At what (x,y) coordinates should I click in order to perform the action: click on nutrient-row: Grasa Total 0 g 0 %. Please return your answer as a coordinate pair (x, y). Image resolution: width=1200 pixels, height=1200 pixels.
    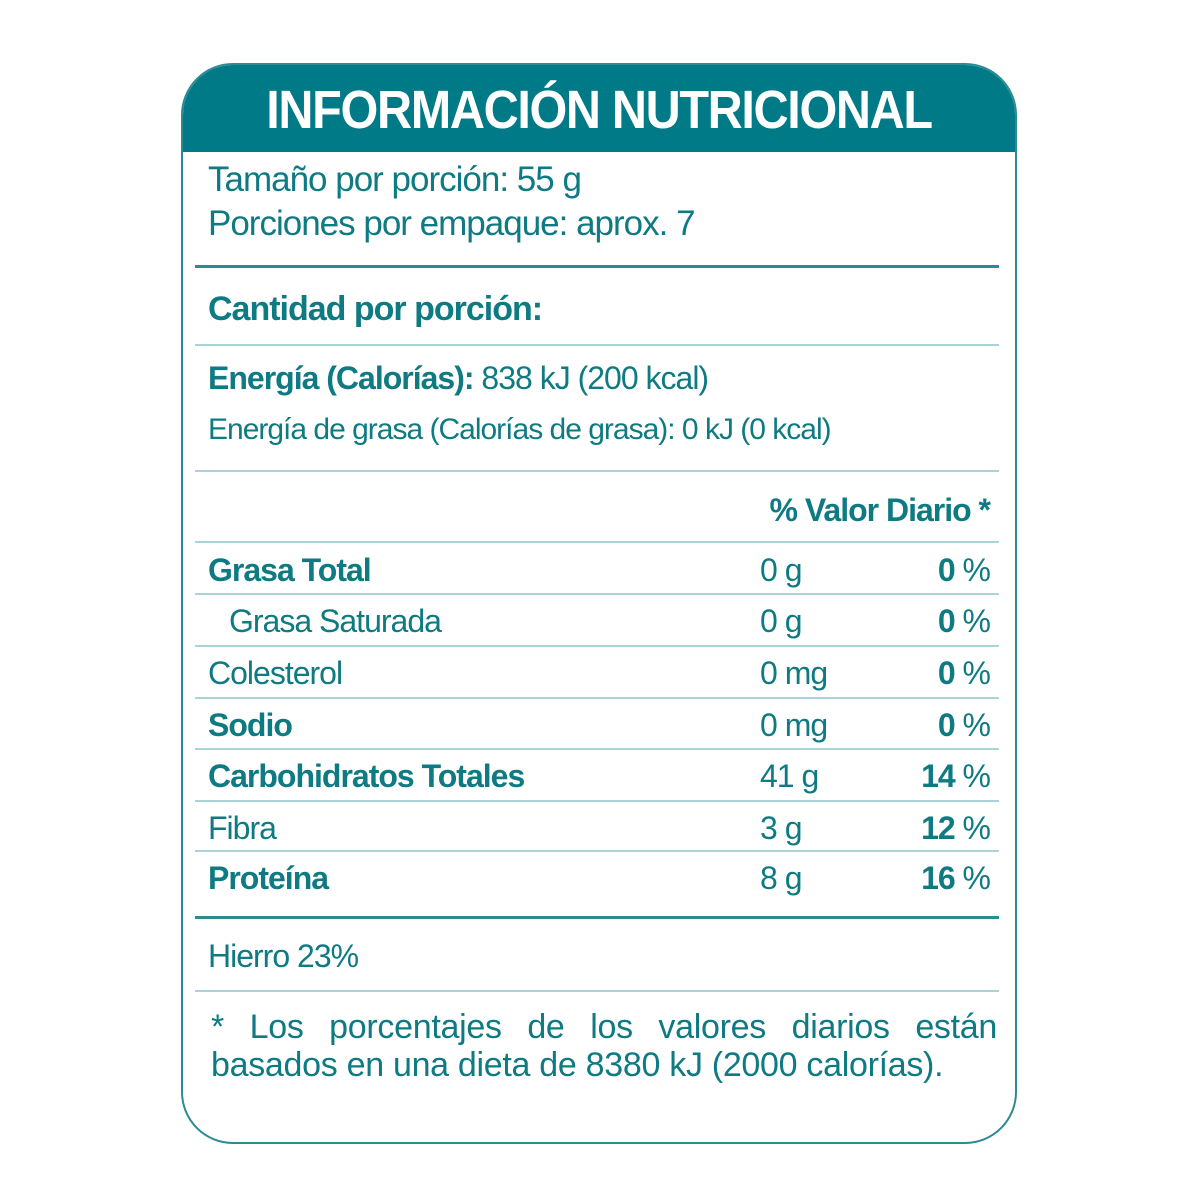
    Looking at the image, I should click on (599, 569).